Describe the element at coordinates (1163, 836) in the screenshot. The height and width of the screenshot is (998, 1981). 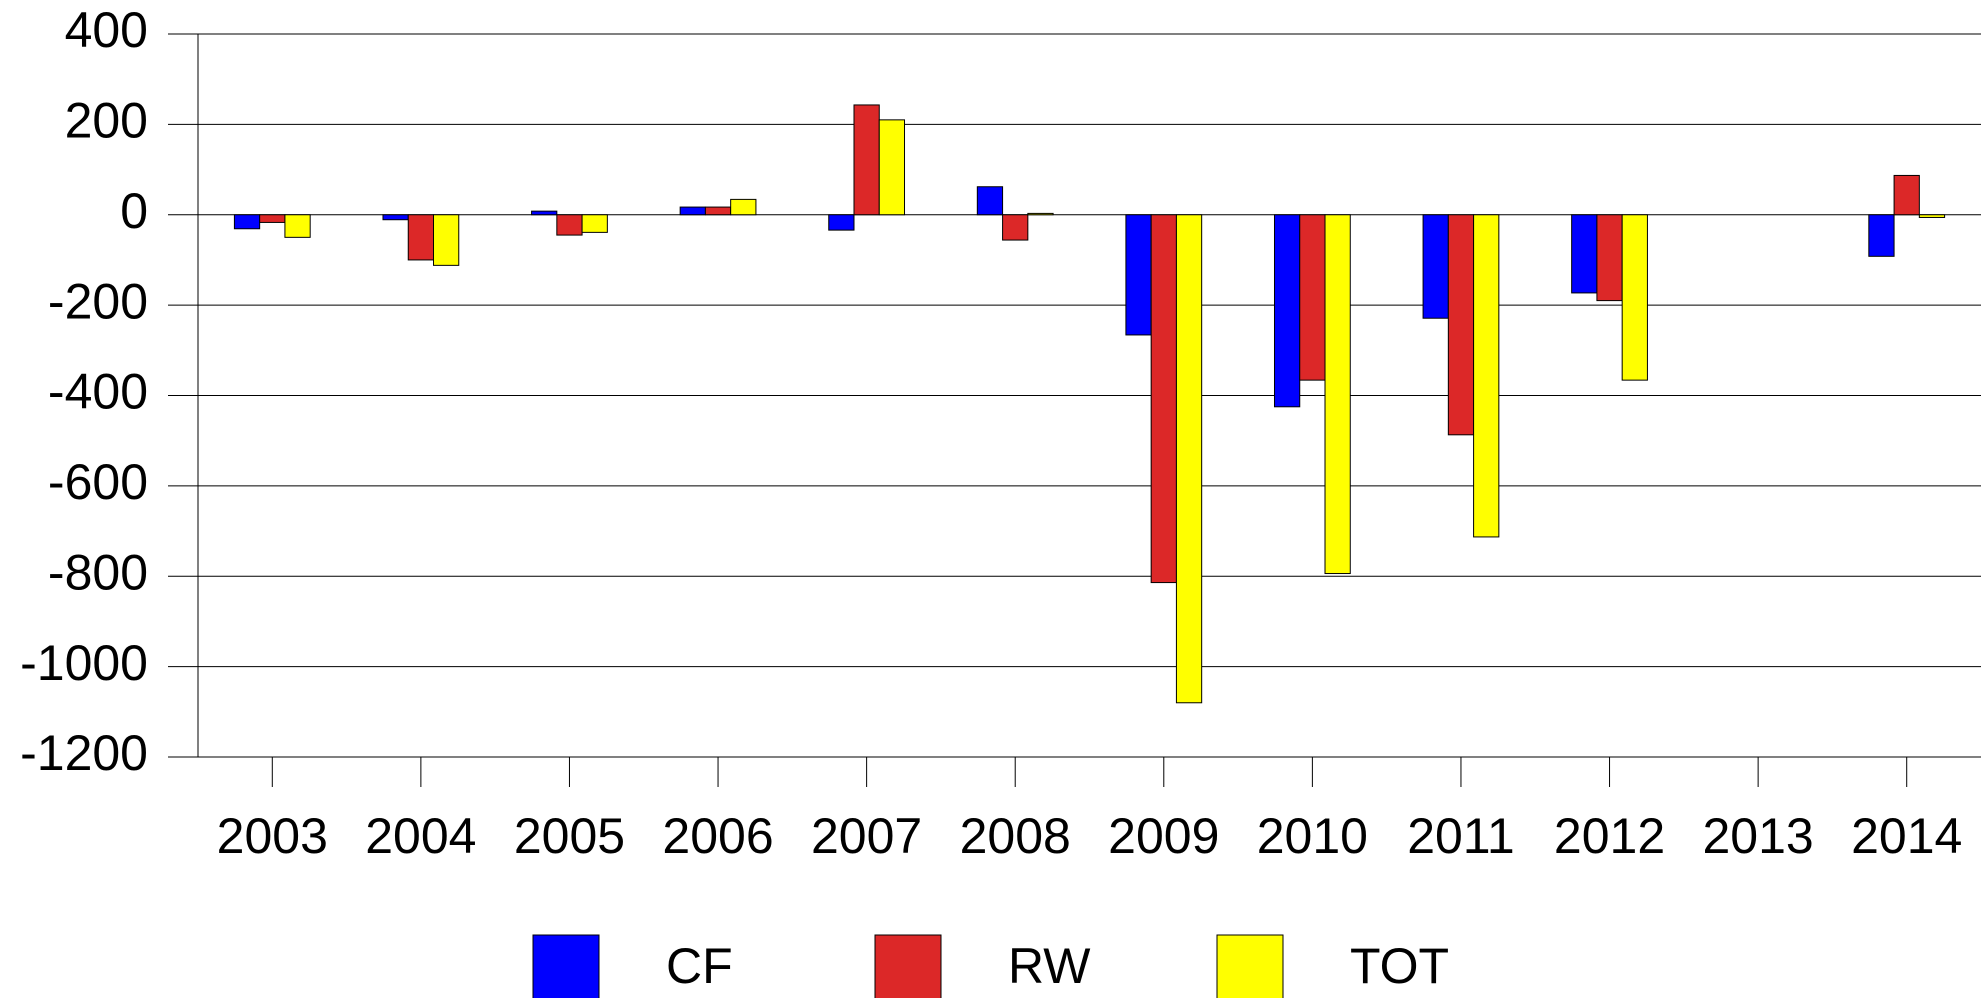
I see `x-tick-label: 2009` at that location.